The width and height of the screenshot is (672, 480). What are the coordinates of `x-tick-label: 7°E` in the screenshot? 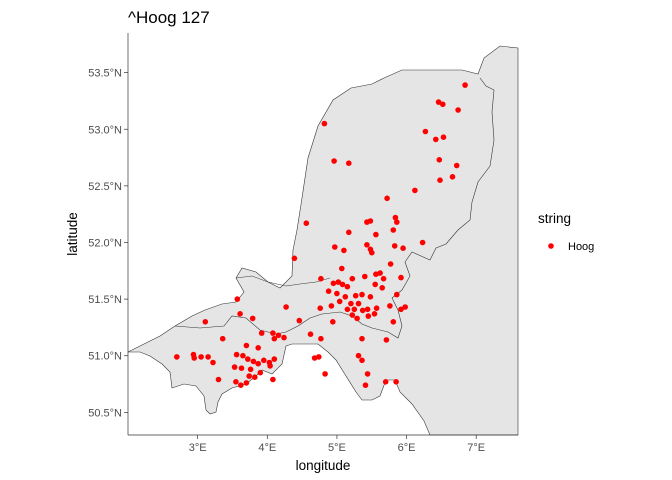 It's located at (476, 448).